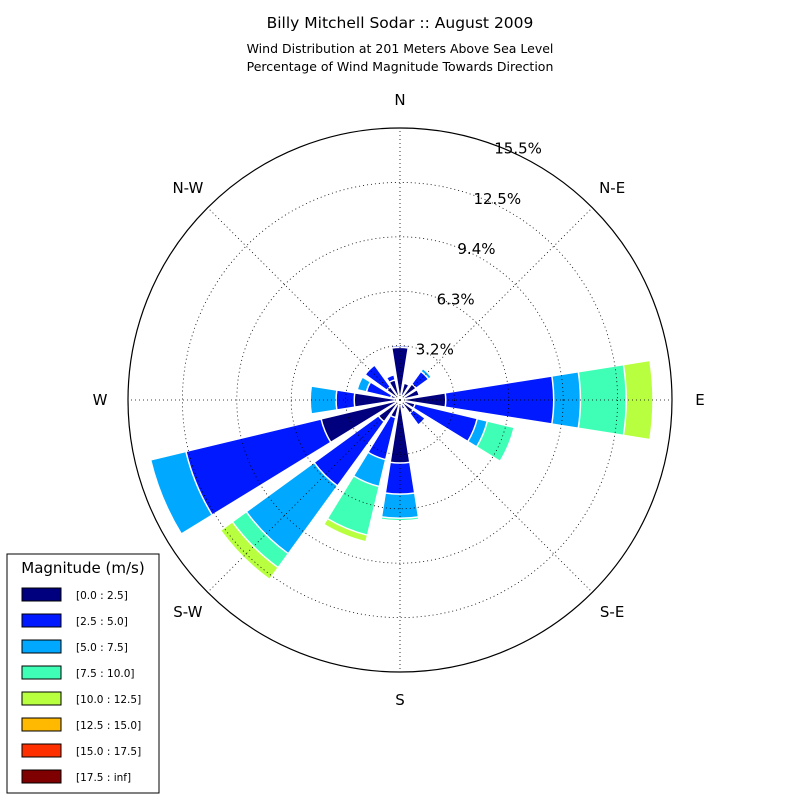 The height and width of the screenshot is (800, 800). Describe the element at coordinates (102, 596) in the screenshot. I see `legend-label-0: [0.0 : 2.5]` at that location.